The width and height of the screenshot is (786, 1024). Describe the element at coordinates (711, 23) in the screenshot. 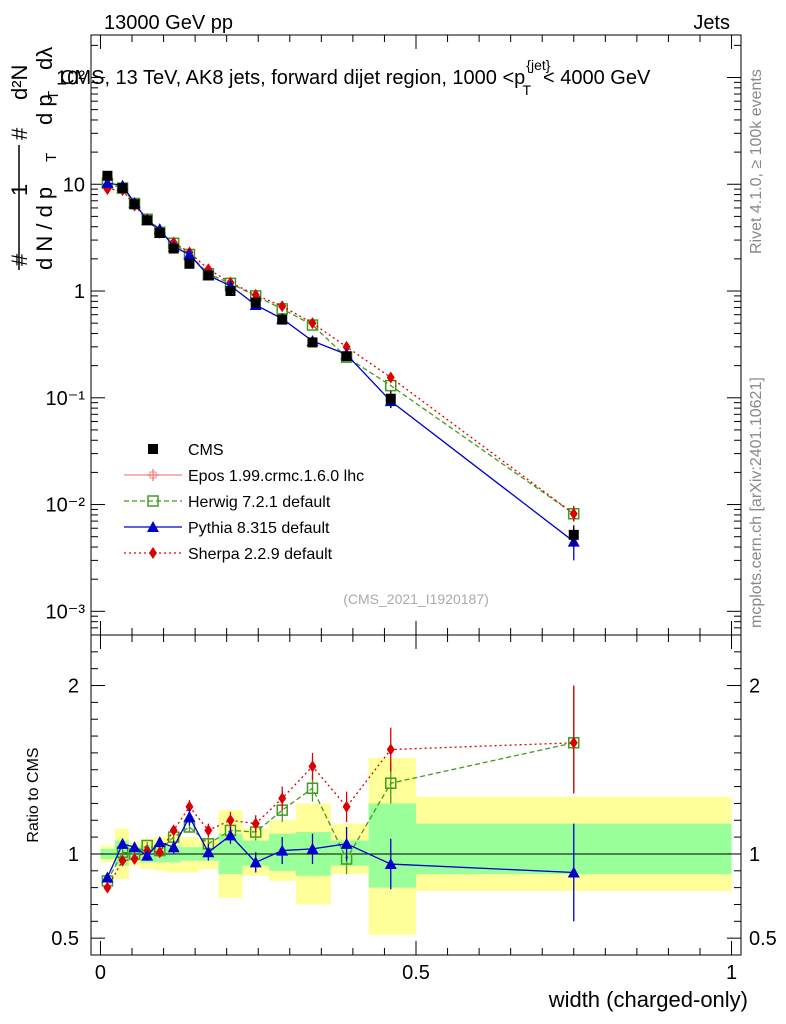

I see `header-right: Jets` at that location.